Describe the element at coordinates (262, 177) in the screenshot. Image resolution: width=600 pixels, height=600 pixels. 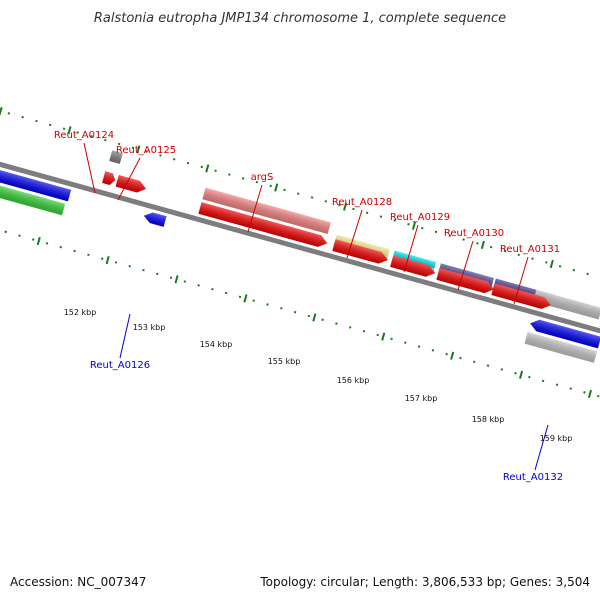
I see `gene-label-args: argS` at that location.